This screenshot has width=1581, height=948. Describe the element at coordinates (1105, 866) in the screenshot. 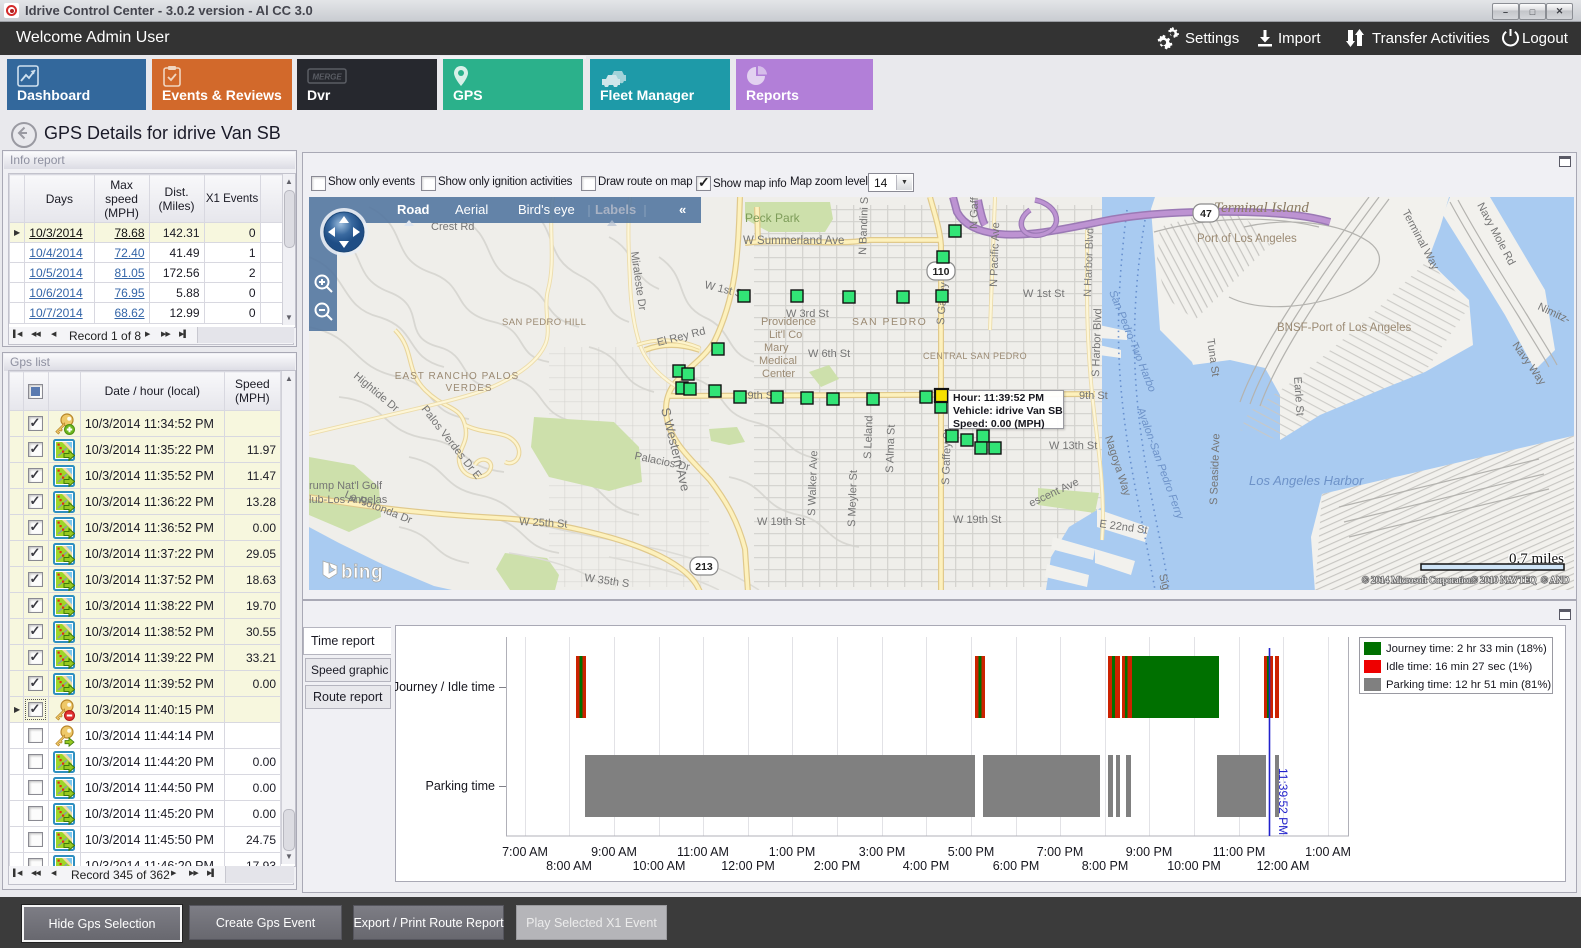

I see `svg-text: 8:00 PM` at that location.